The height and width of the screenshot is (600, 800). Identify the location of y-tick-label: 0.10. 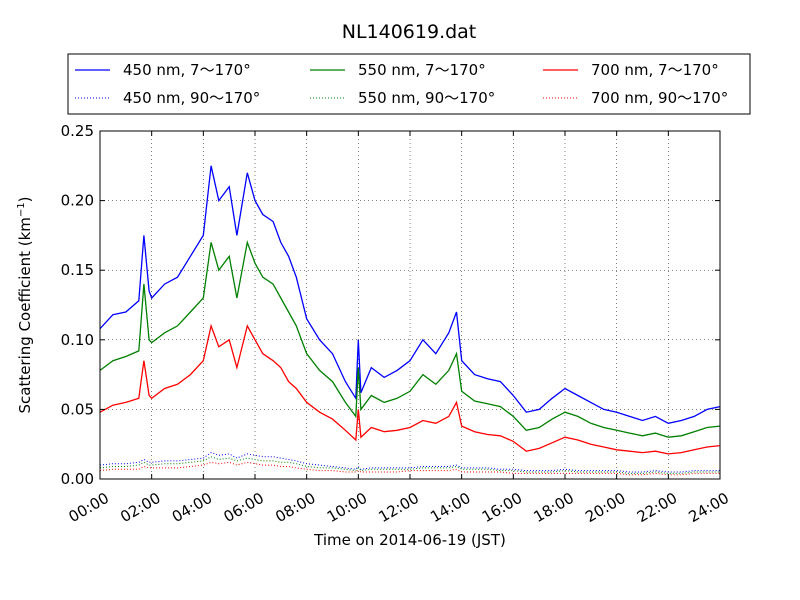
(77, 340).